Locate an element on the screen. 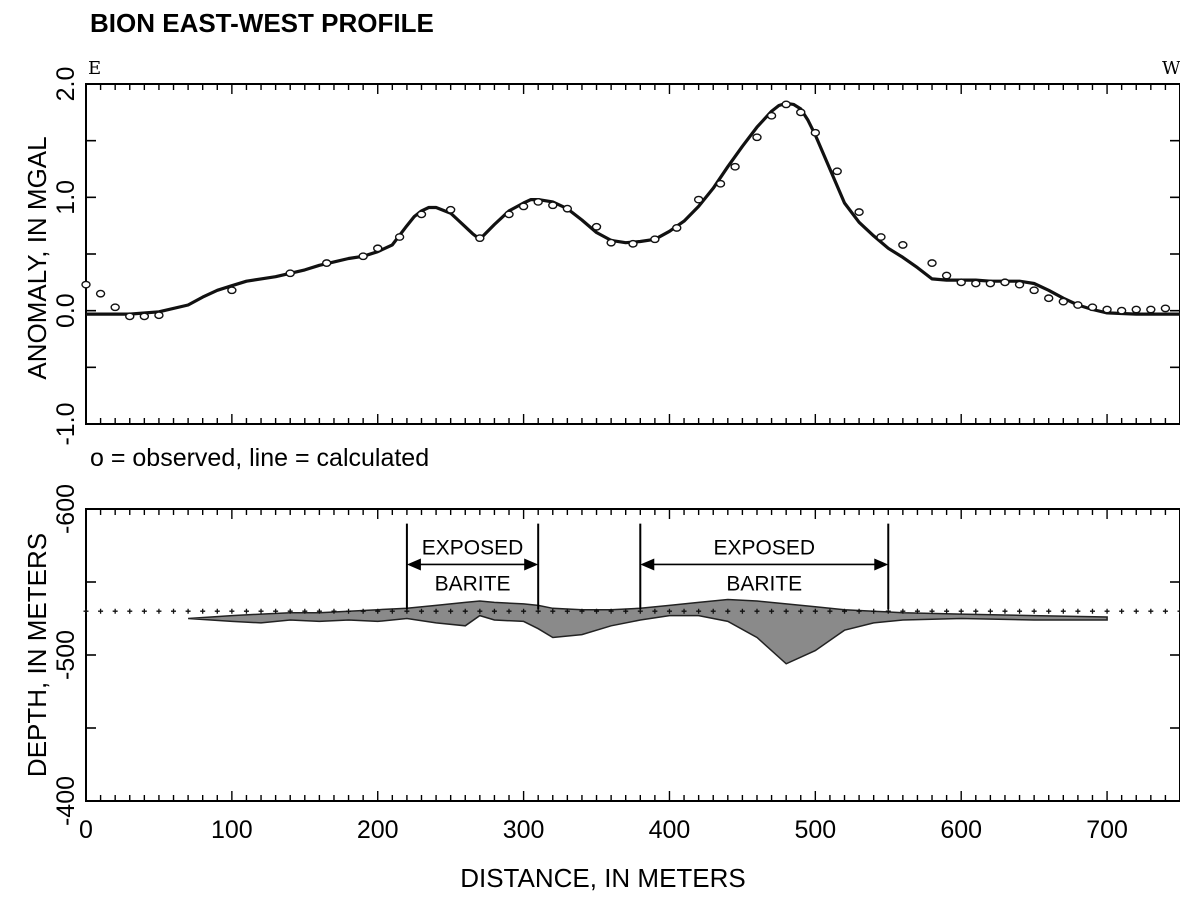 This screenshot has width=1180, height=898. y-tick-label: 0.0 is located at coordinates (66, 310).